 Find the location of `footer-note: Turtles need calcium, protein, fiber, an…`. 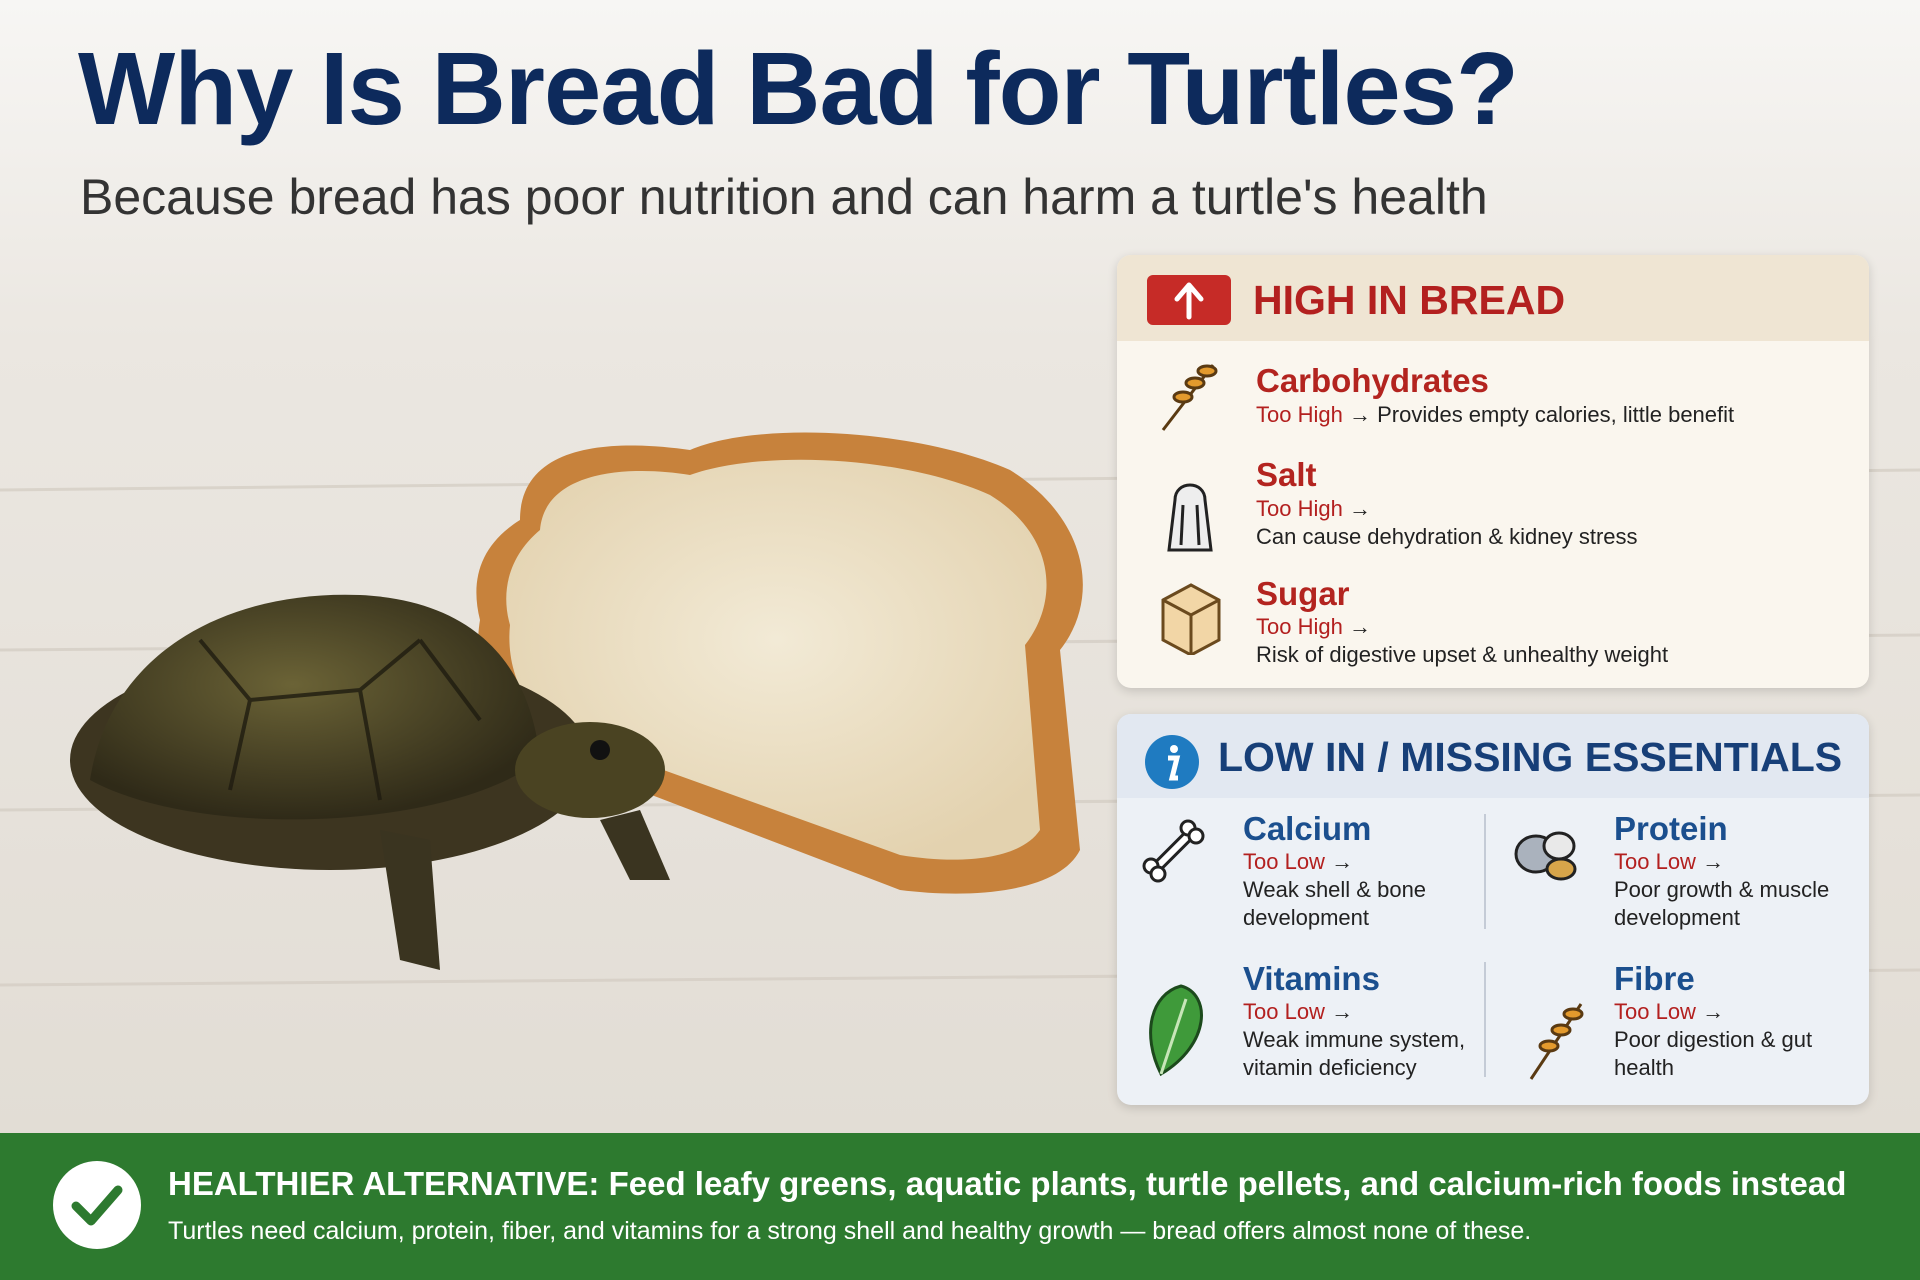

footer-note: Turtles need calcium, protein, fiber, an… is located at coordinates (850, 1231).